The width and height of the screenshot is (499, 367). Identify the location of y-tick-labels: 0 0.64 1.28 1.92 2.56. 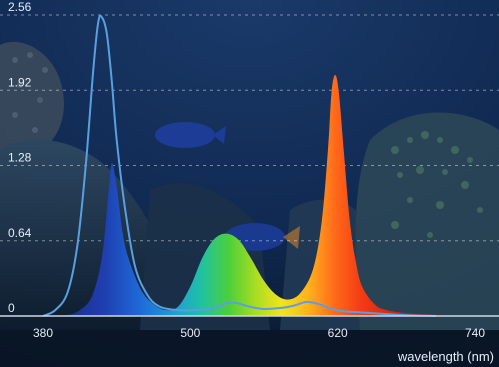
(20, 157).